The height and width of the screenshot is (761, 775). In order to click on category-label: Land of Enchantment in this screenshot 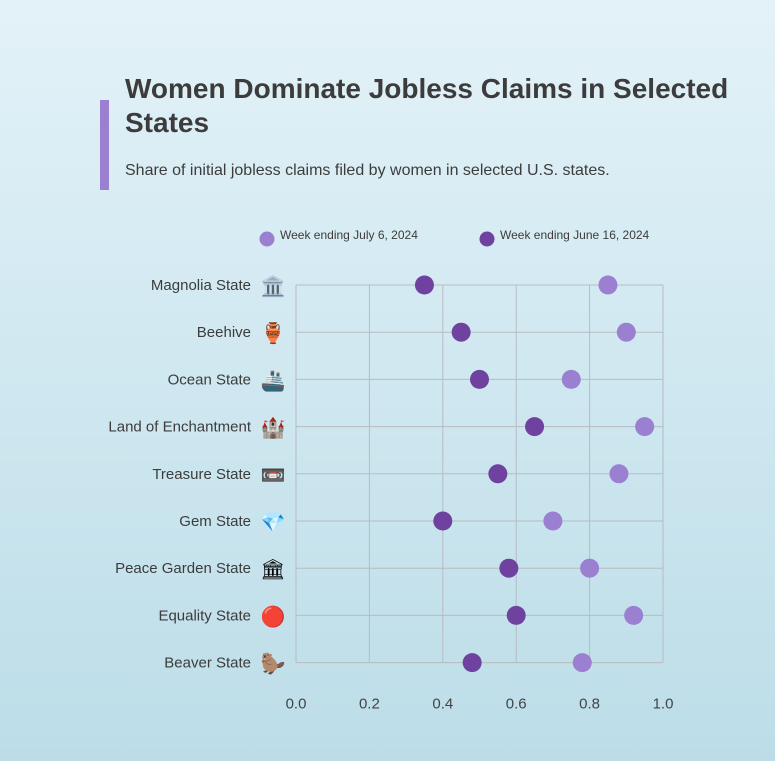, I will do `click(179, 427)`.